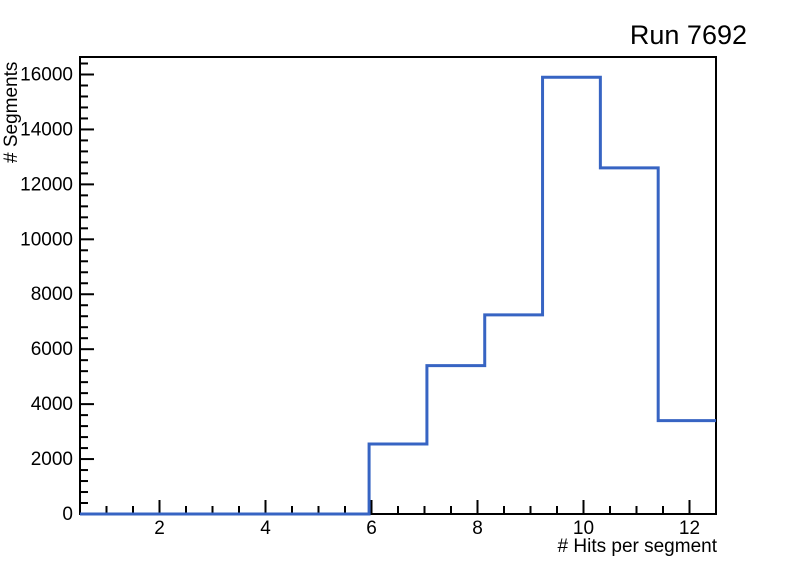  Describe the element at coordinates (477, 528) in the screenshot. I see `x-tick-label: 8` at that location.